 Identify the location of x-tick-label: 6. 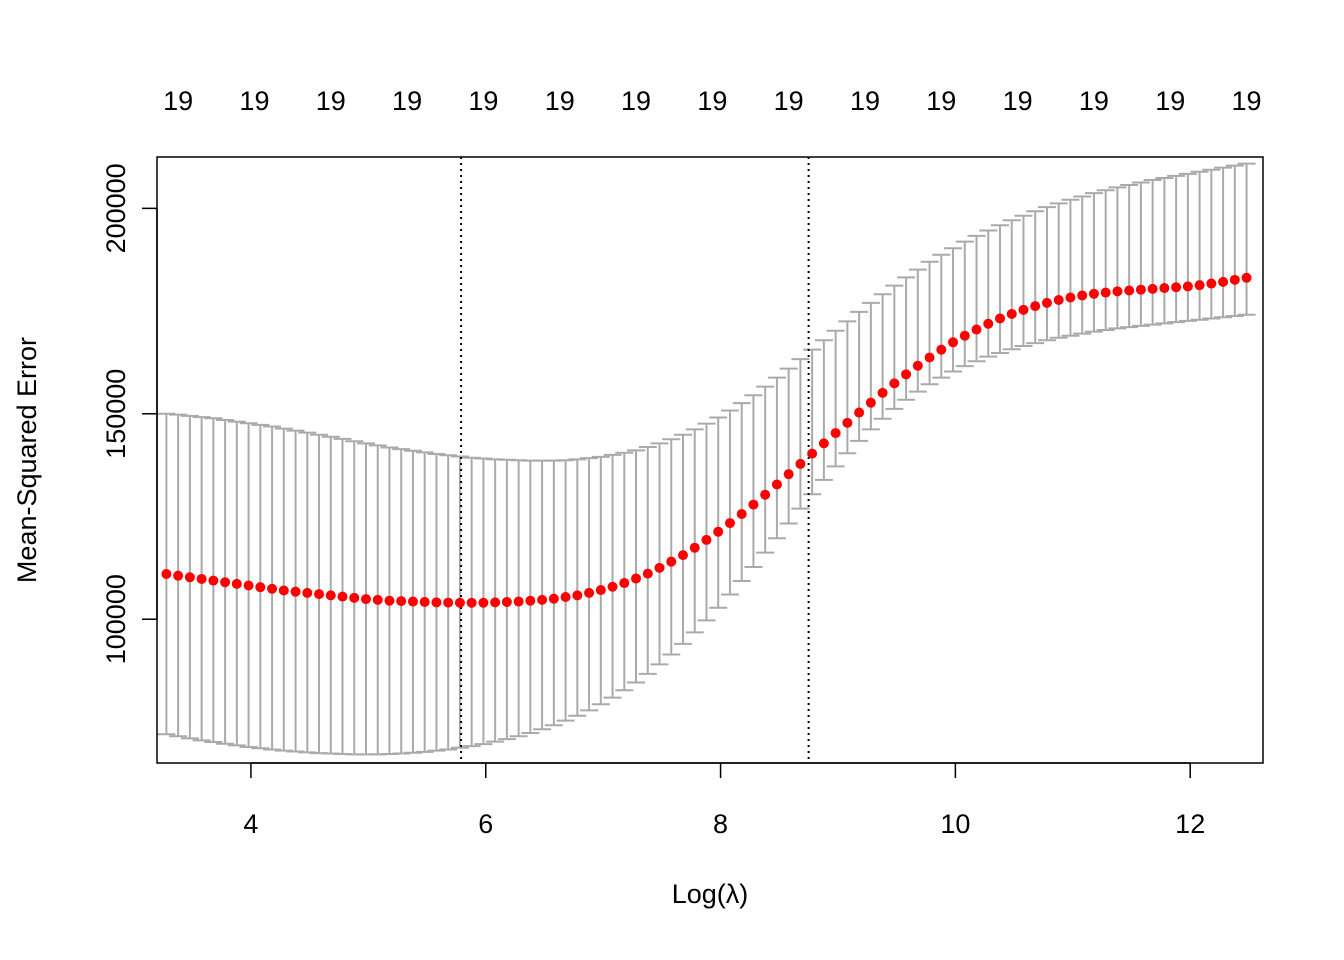
(485, 824).